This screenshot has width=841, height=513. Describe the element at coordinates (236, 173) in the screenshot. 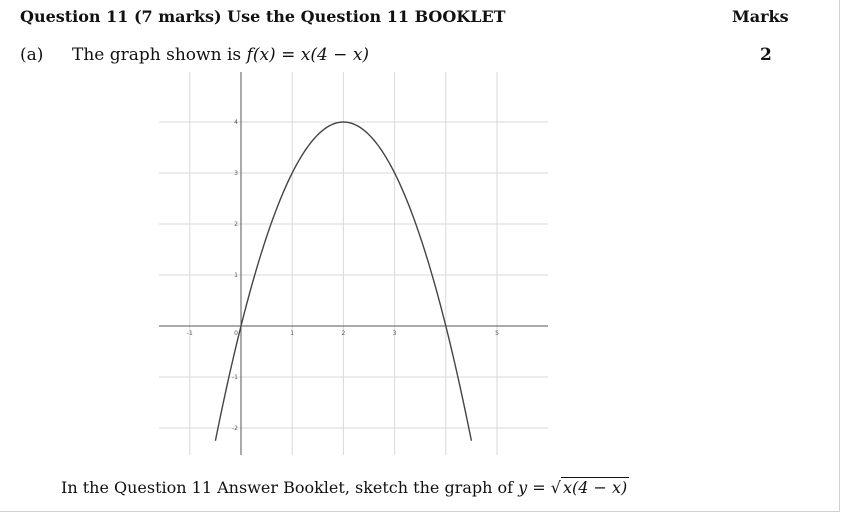

I see `y-tick-label: 3` at that location.